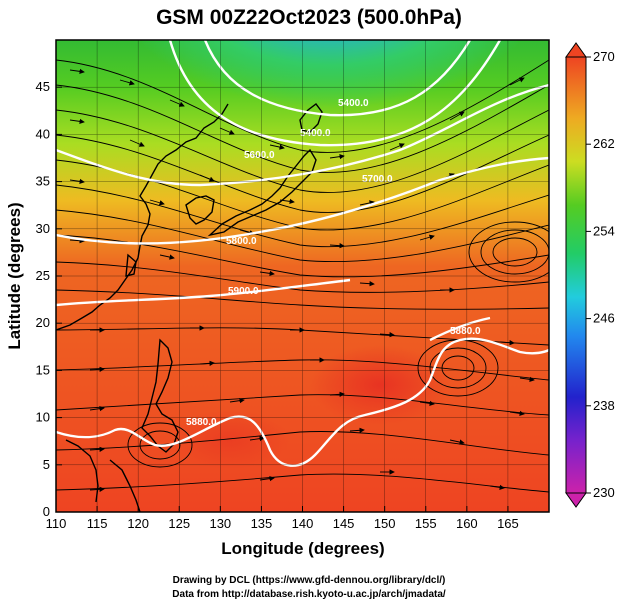  I want to click on y-tick-label: 10, so click(43, 417).